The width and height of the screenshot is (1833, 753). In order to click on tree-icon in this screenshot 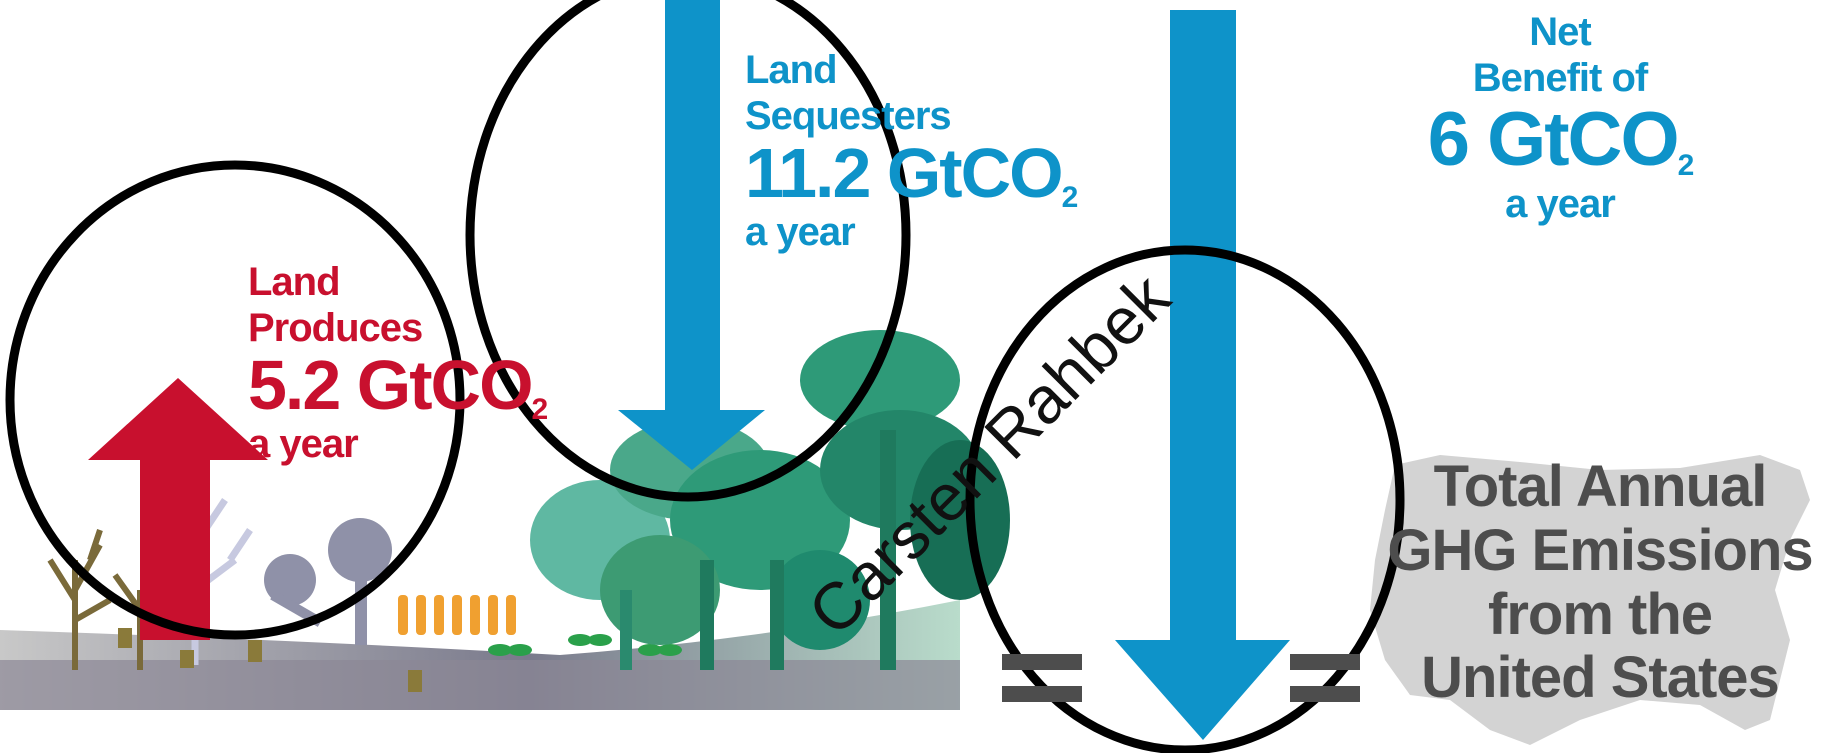, I will do `click(79, 599)`.